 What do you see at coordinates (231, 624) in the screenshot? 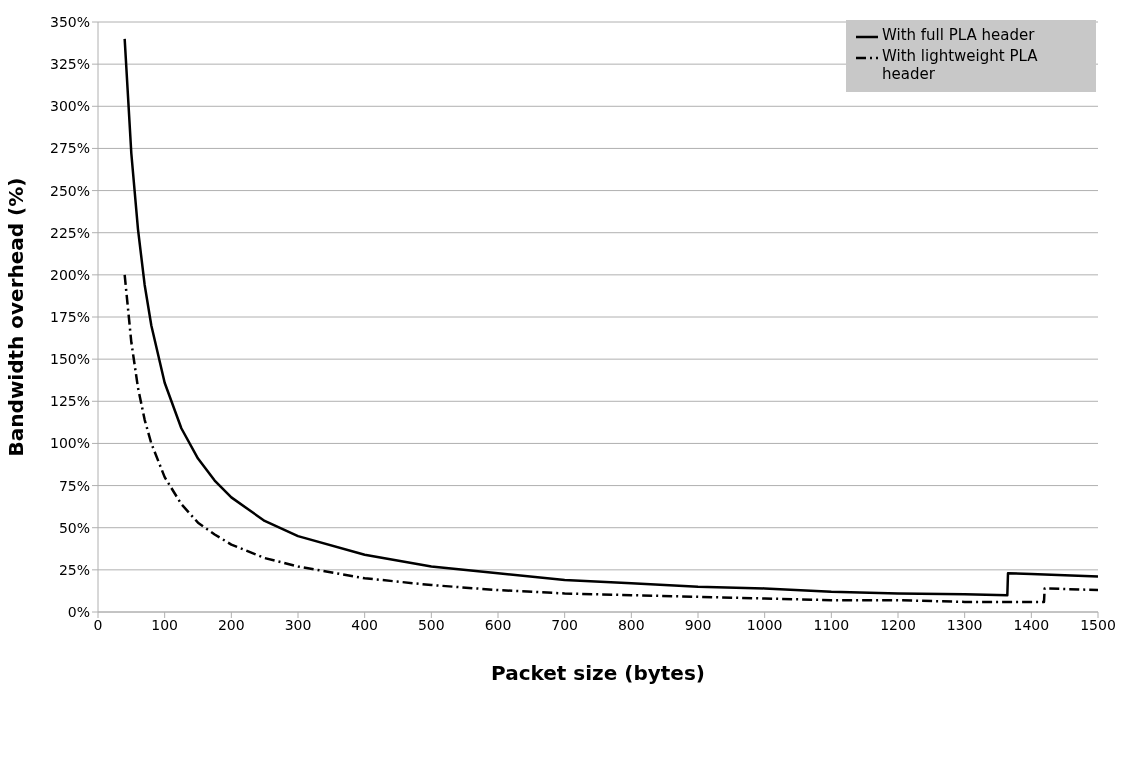
I see `x-tick-label: 200` at bounding box center [231, 624].